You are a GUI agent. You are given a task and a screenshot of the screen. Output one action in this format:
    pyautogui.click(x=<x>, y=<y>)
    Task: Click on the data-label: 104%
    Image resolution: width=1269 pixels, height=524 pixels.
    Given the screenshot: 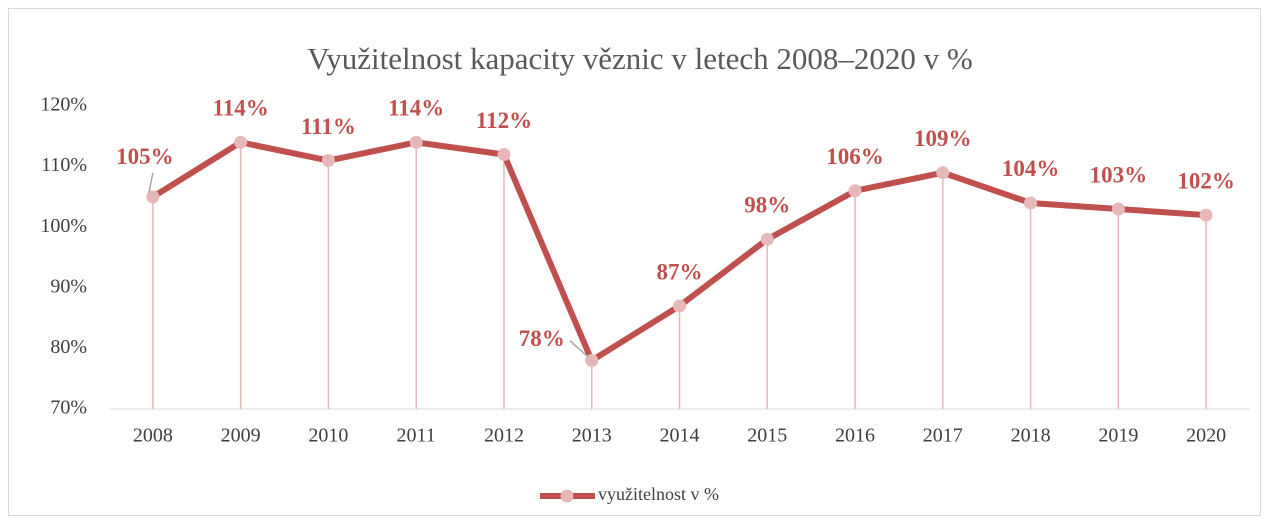 What is the action you would take?
    pyautogui.click(x=1031, y=168)
    